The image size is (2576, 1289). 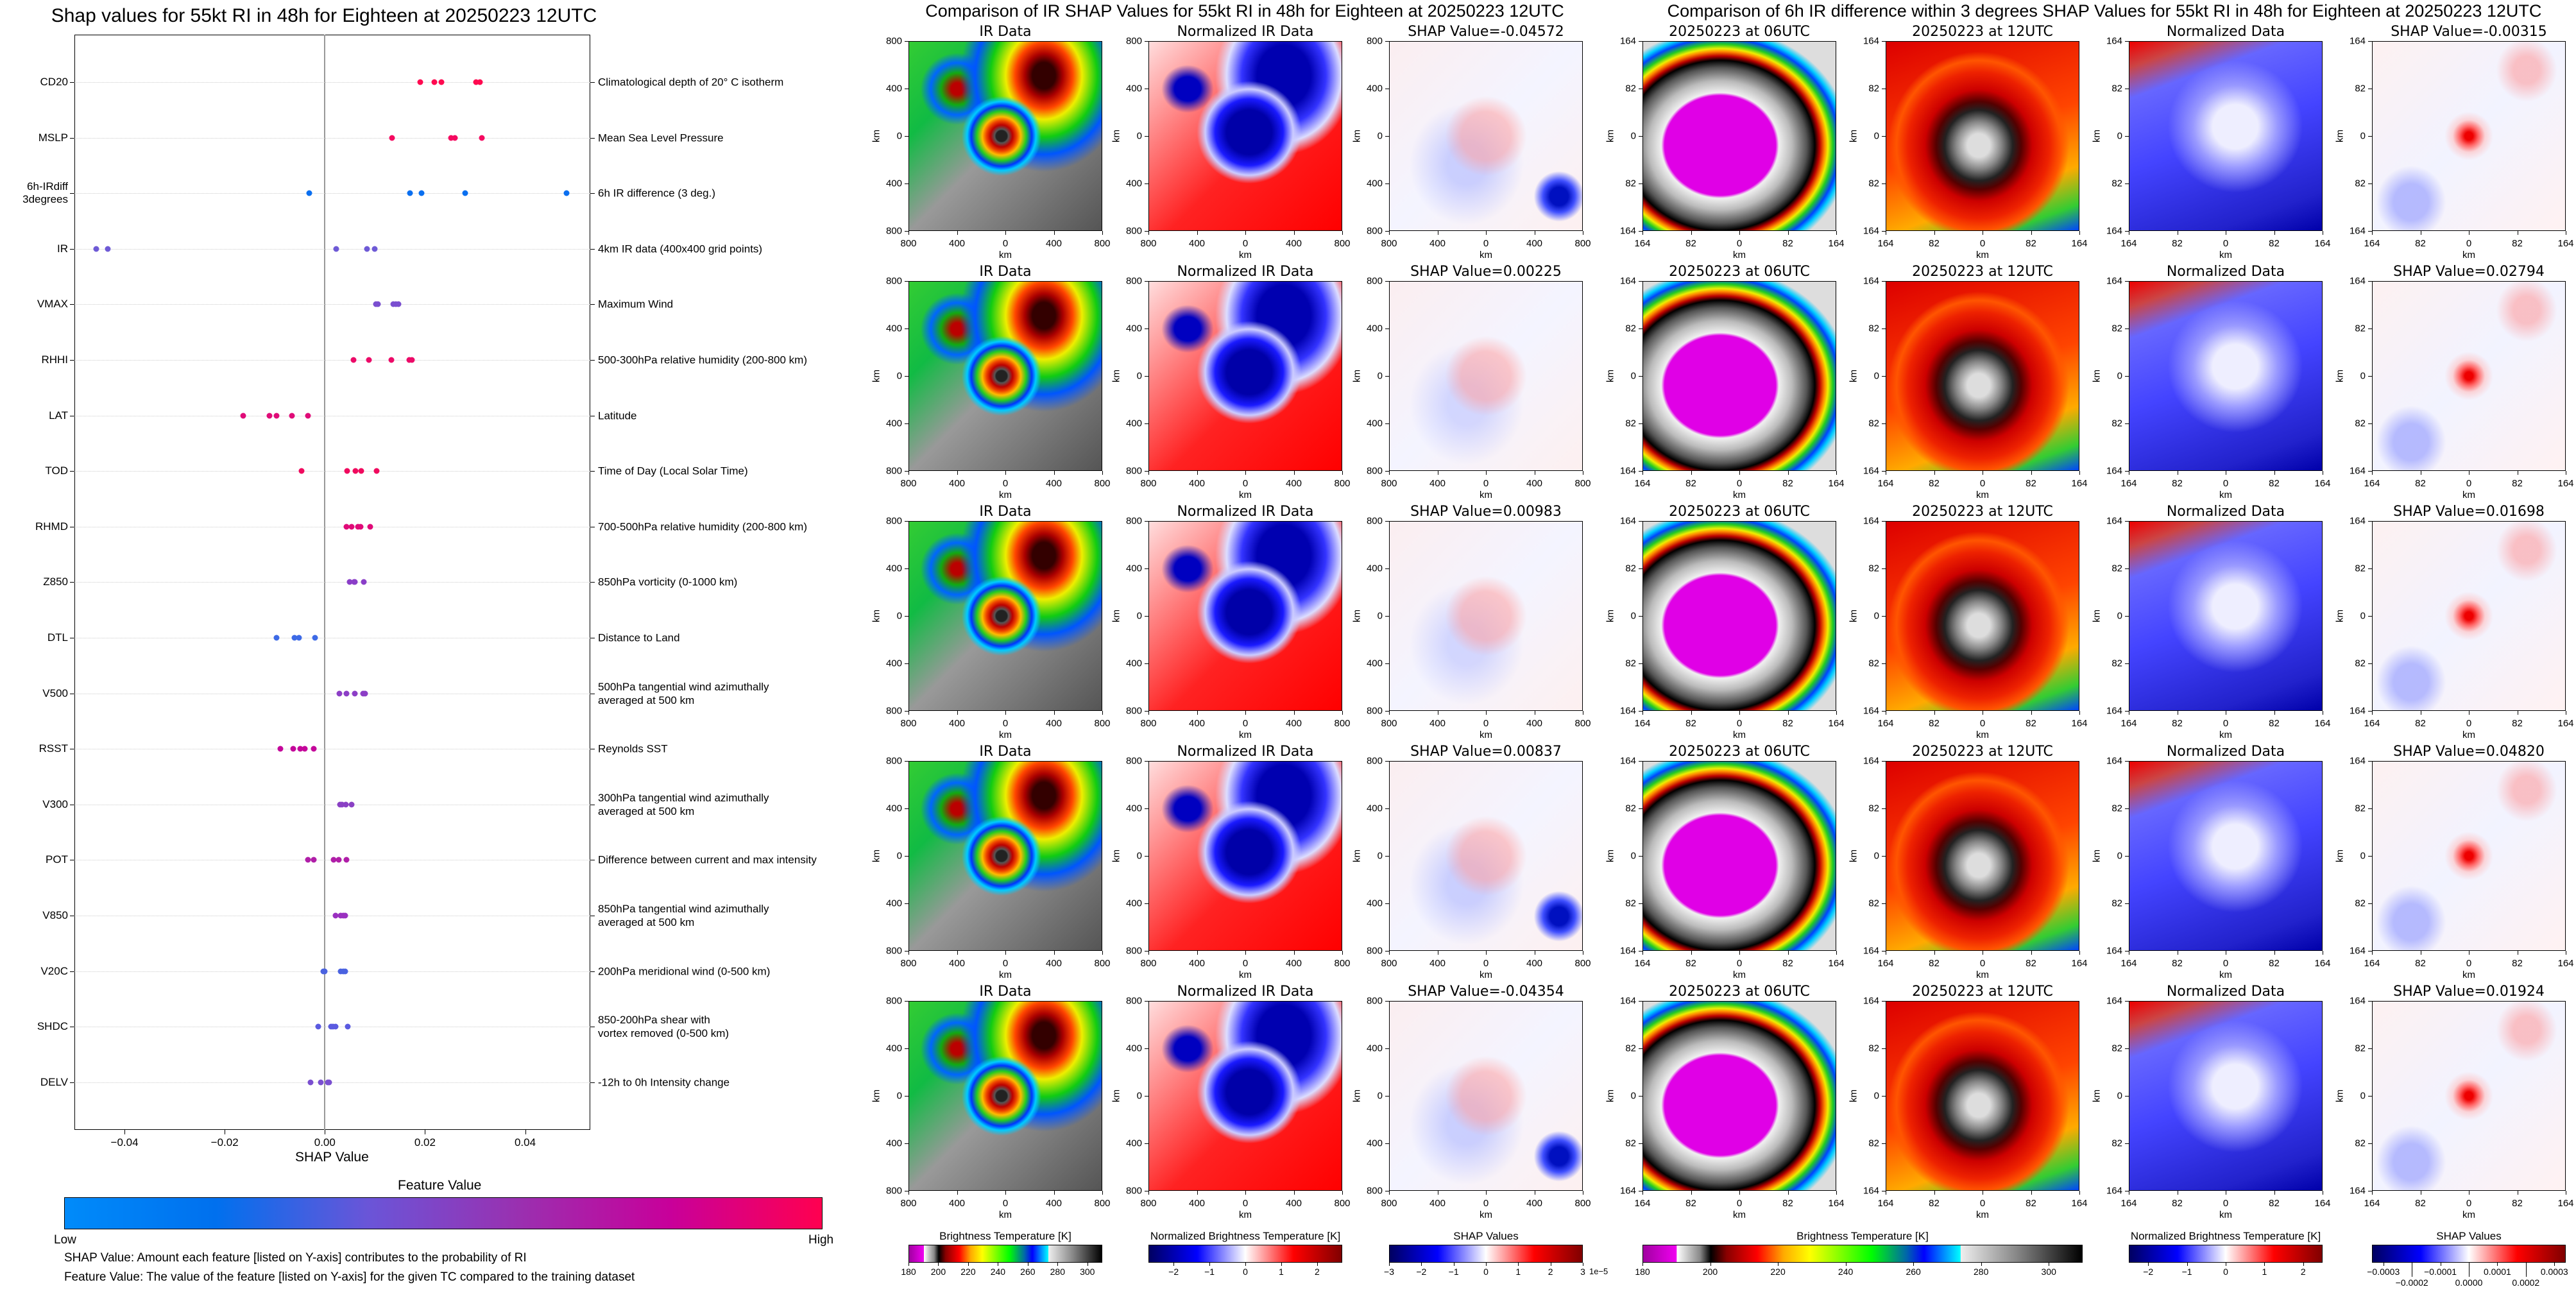 I want to click on shap-value-title: SHAP Value=0.00225, so click(x=1486, y=272).